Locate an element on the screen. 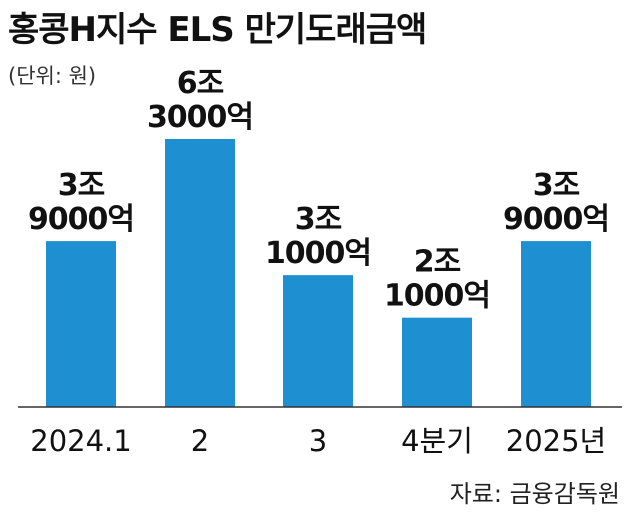 The width and height of the screenshot is (640, 513). data-label-4-line-2: 1000억 is located at coordinates (437, 296).